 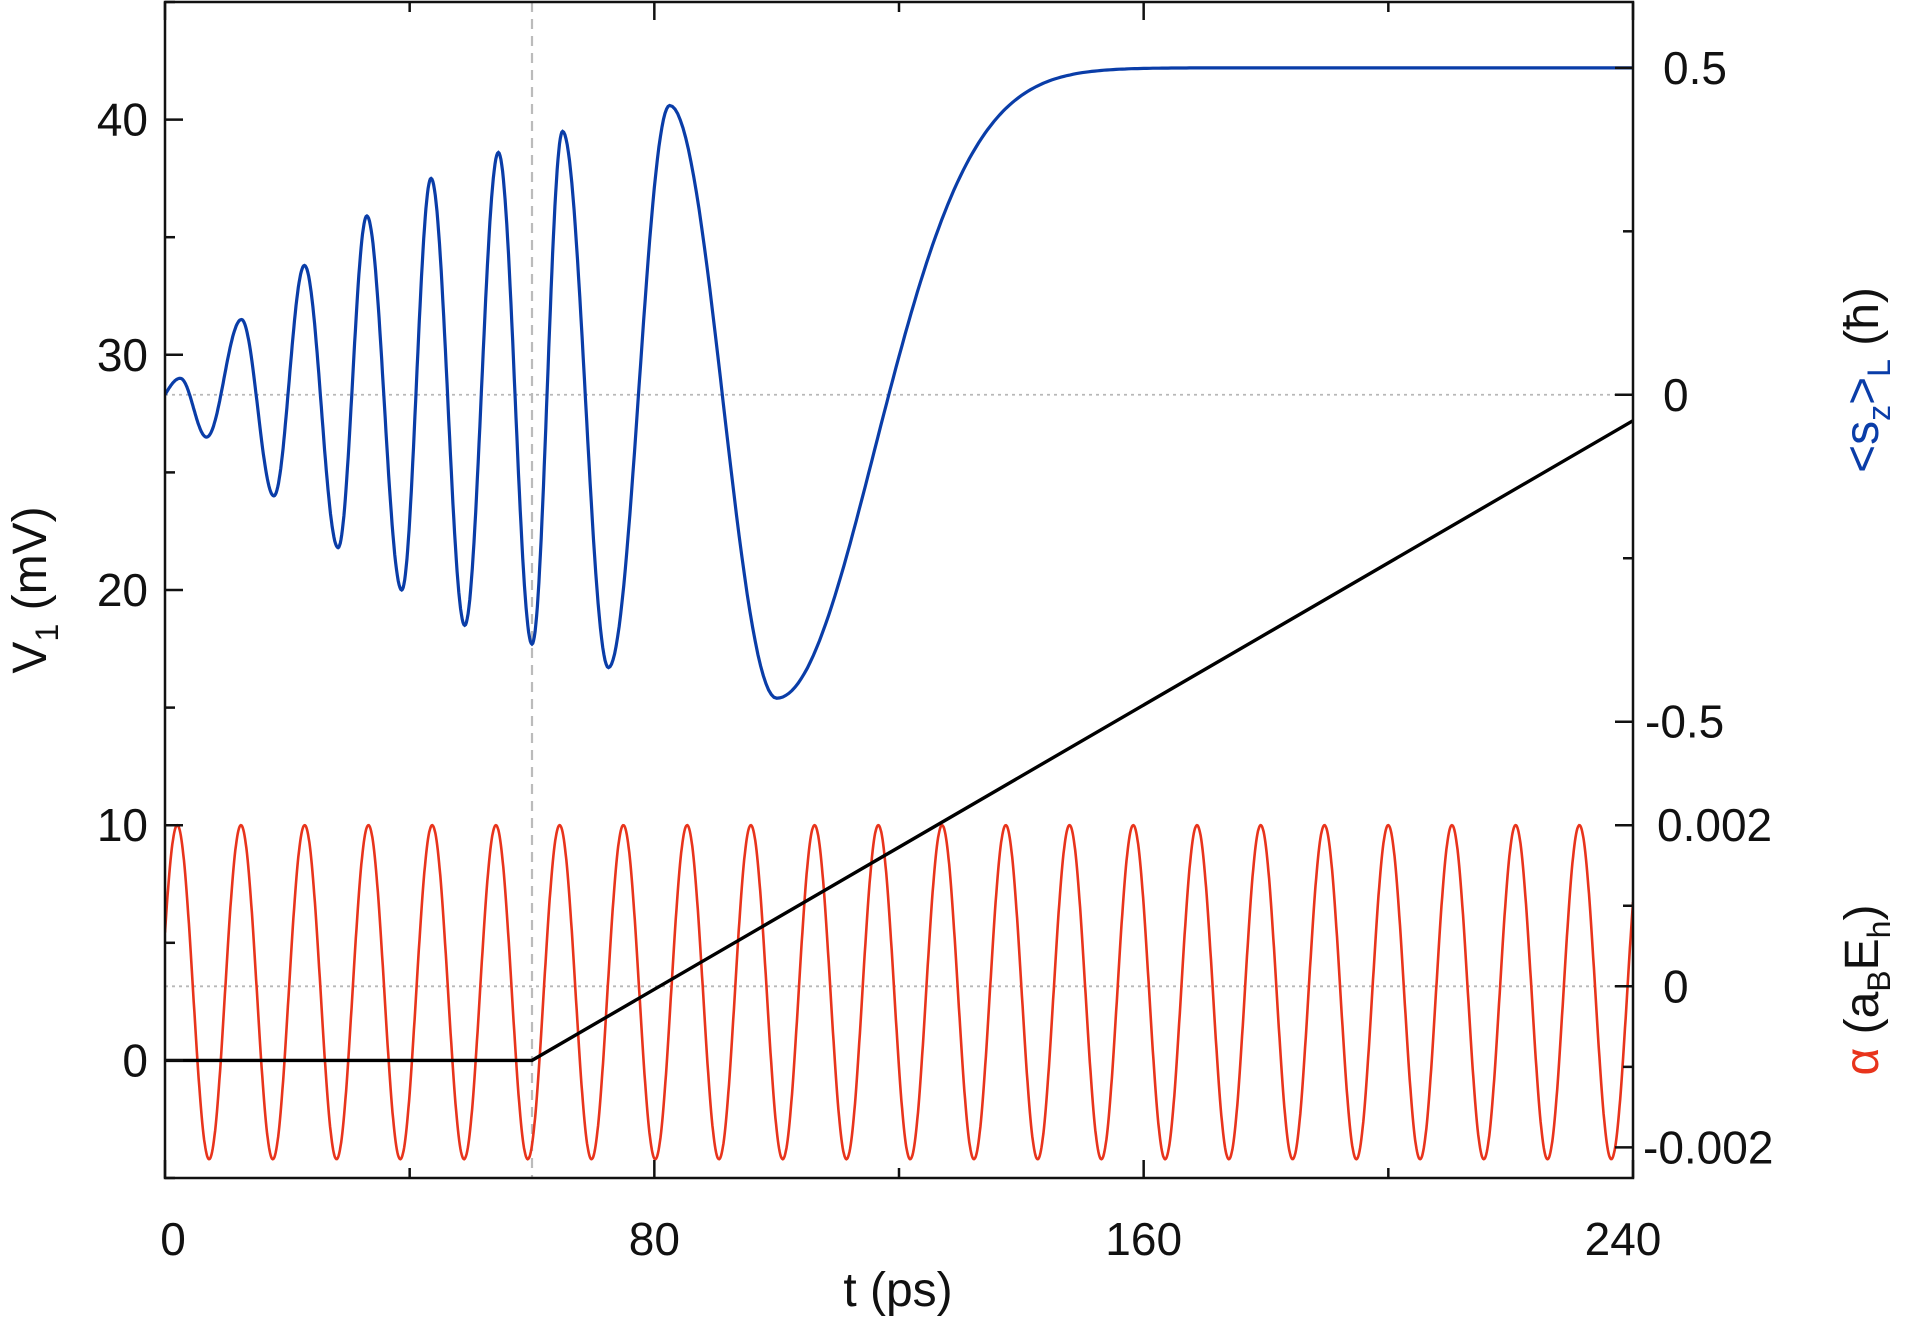 I want to click on left-y-tick-label: 30, so click(x=122, y=355).